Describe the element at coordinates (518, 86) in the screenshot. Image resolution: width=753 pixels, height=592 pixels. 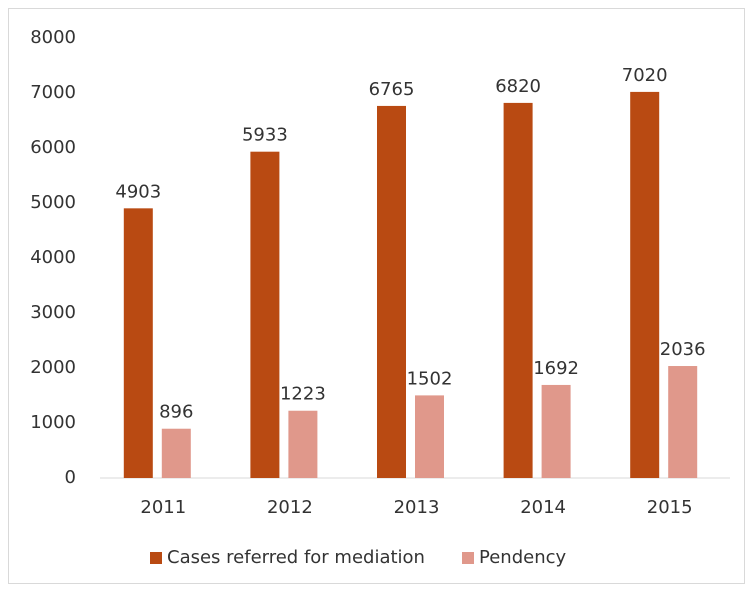
I see `data-label: 6820` at that location.